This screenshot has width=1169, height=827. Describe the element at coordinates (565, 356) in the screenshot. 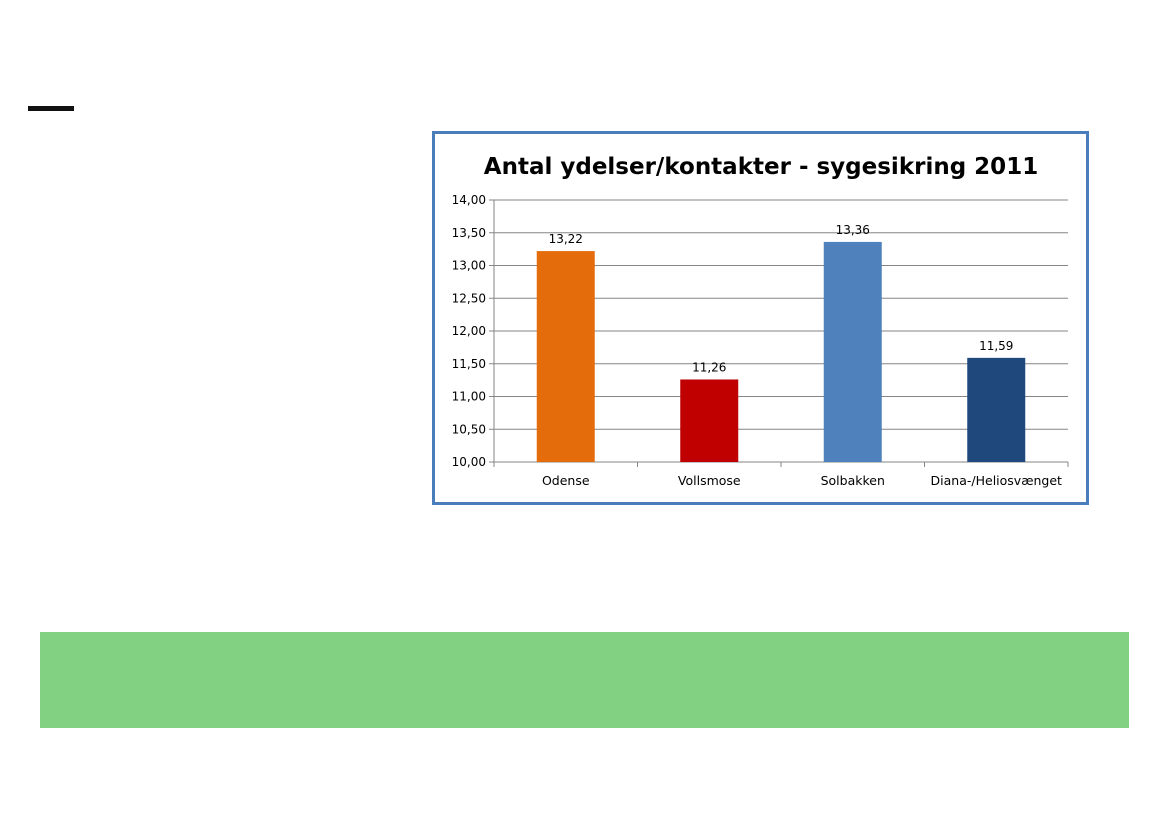

I see `bar-odense` at that location.